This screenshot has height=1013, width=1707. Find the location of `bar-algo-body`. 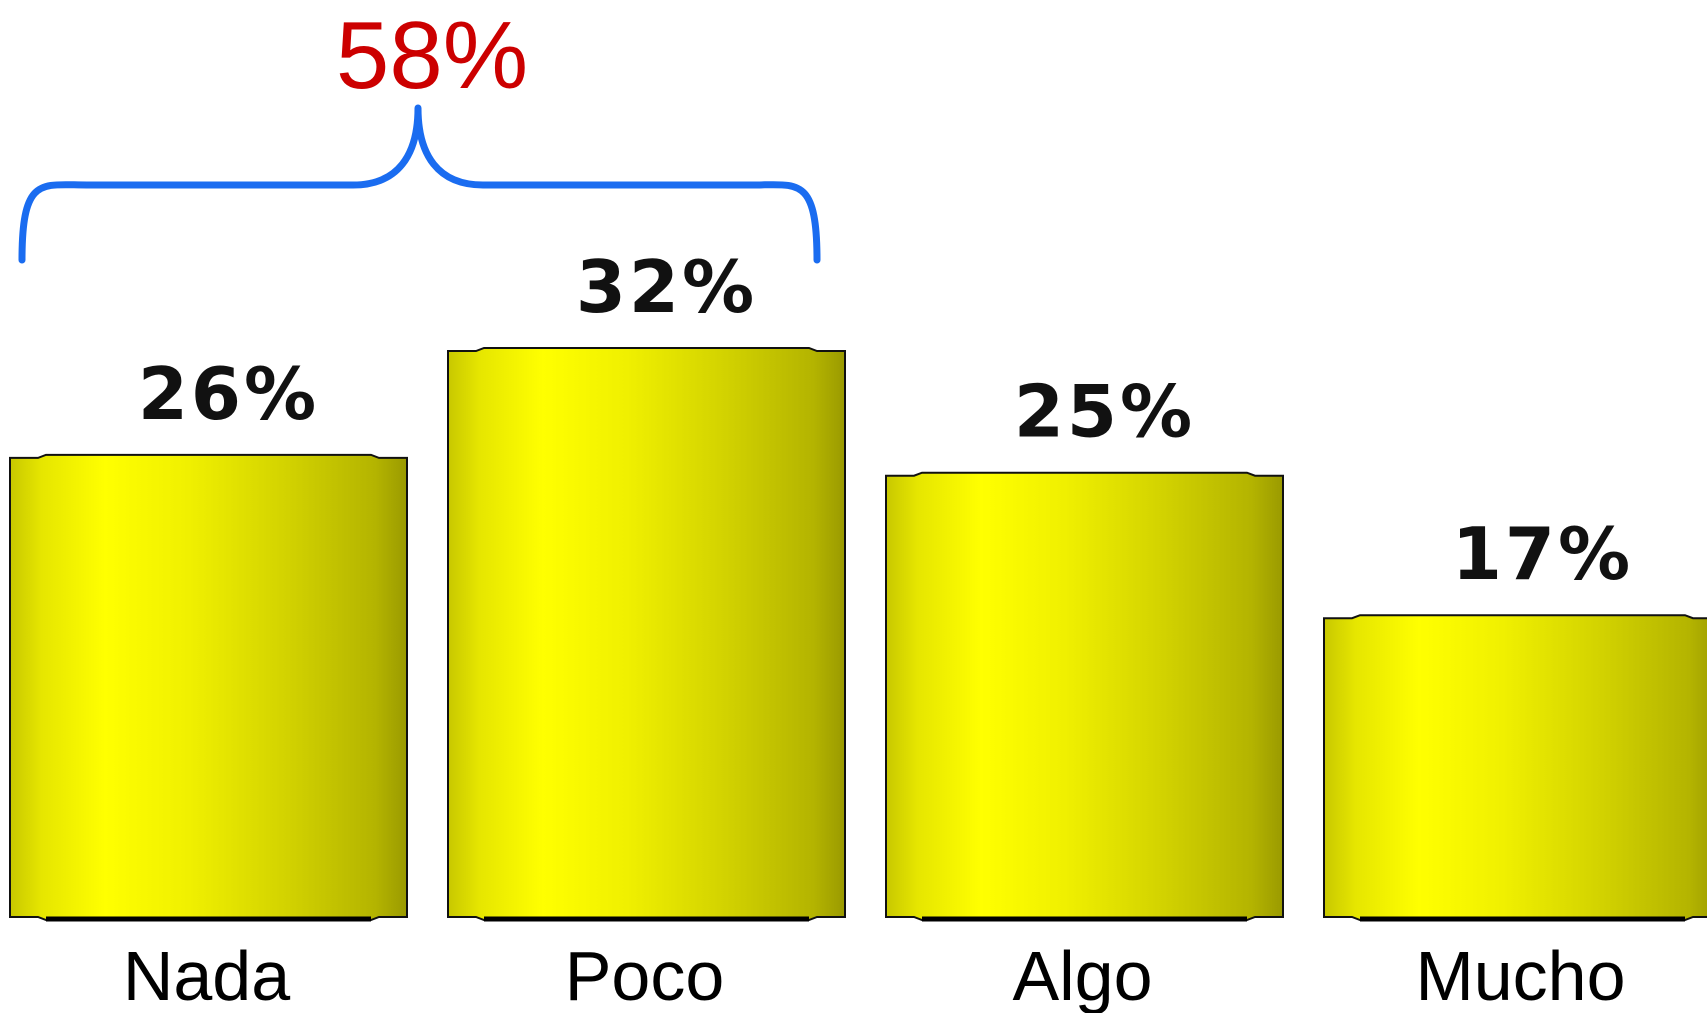

bar-algo-body is located at coordinates (1084, 696).